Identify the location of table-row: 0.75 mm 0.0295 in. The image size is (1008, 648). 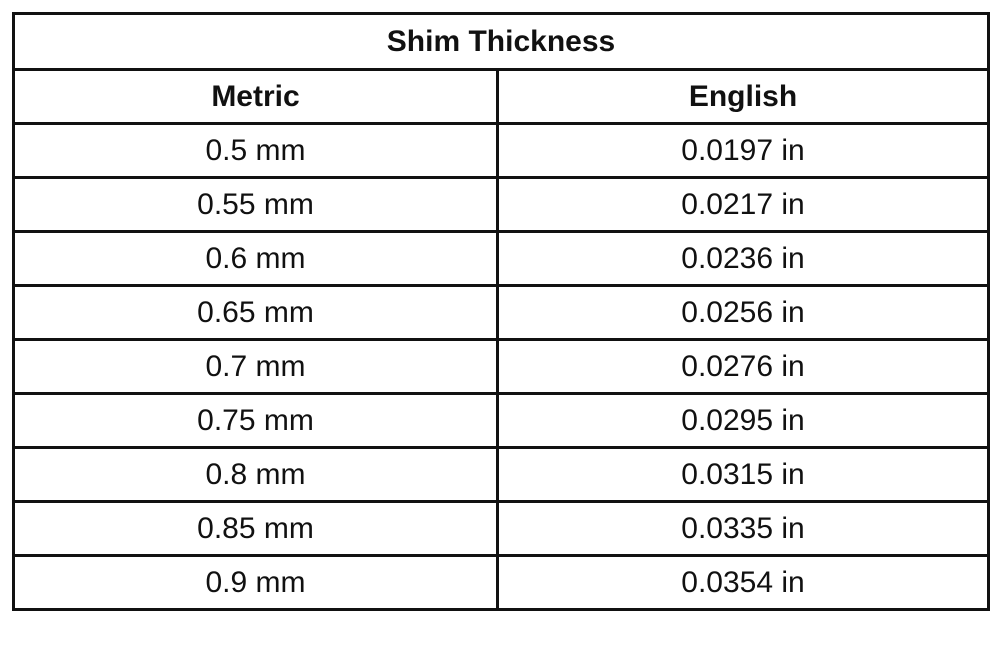
(501, 420).